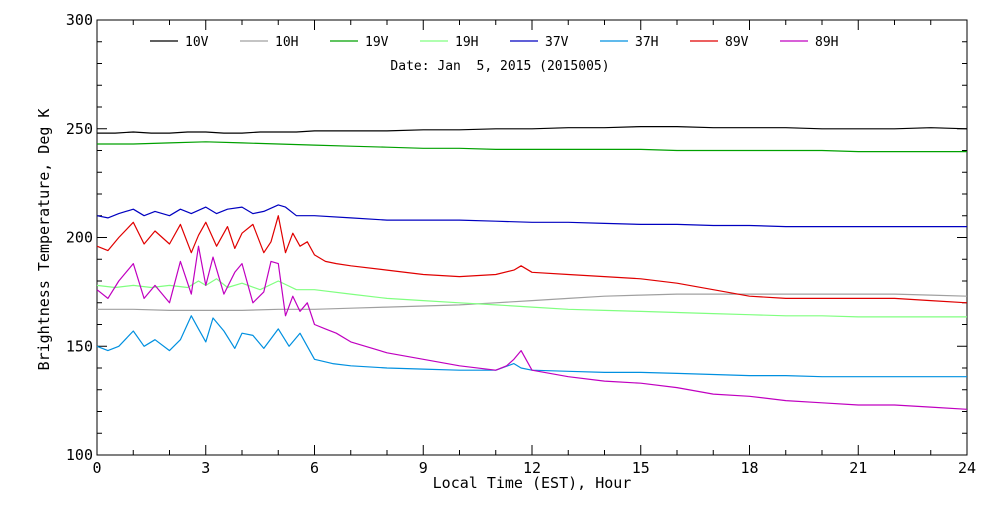 This screenshot has height=505, width=1000. Describe the element at coordinates (494, 42) in the screenshot. I see `legend: 10V 10H 19V 19H 37V 37H 89V 89H` at that location.